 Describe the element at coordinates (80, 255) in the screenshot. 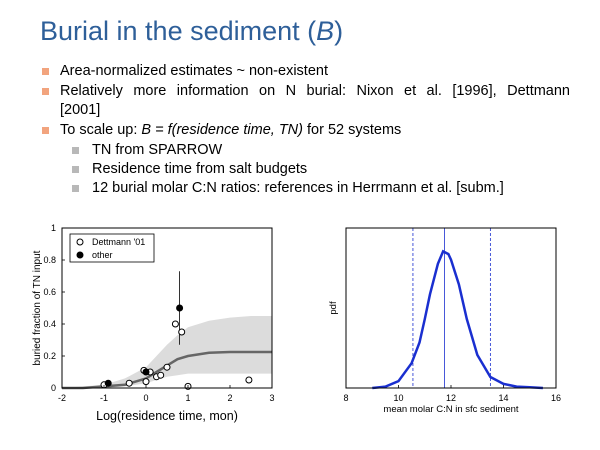

I see `legend-marker-other` at that location.